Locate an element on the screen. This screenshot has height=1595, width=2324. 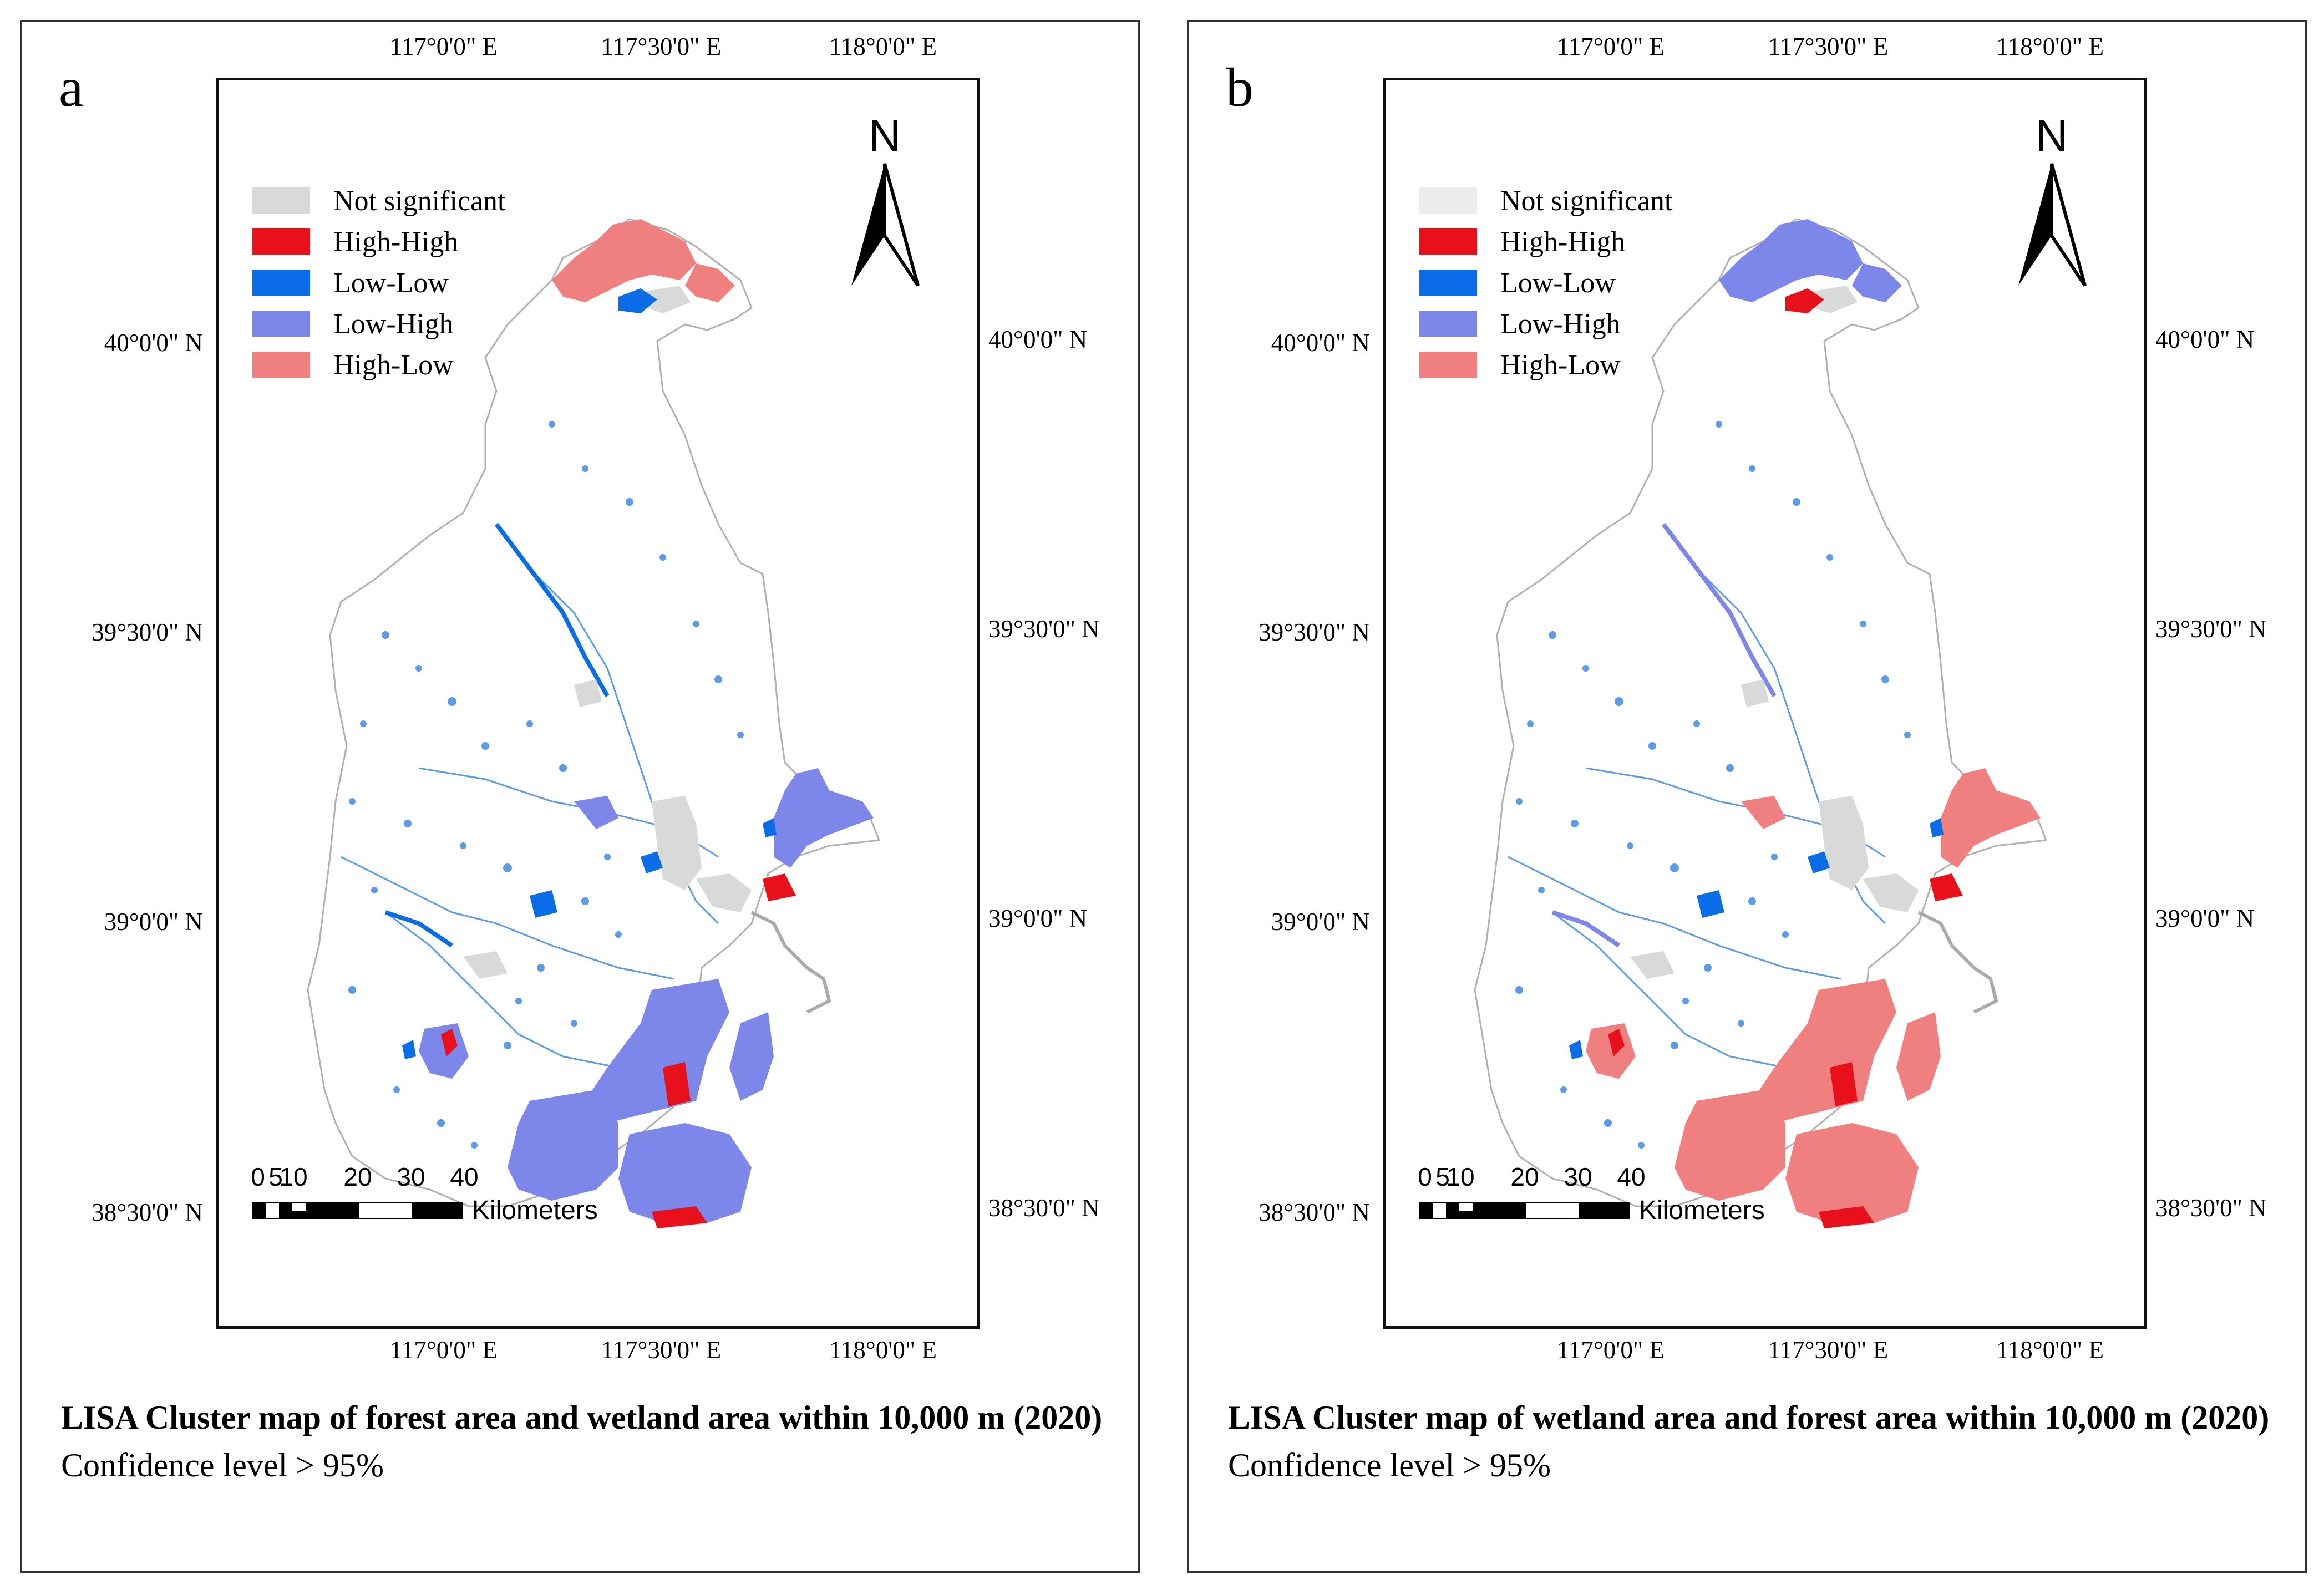
scale-unit: Kilometers is located at coordinates (535, 1210).